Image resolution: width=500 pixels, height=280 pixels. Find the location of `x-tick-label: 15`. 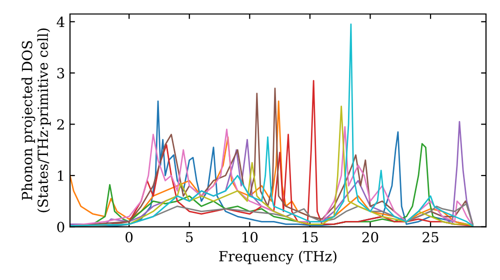

x-tick-label: 15 is located at coordinates (310, 237).